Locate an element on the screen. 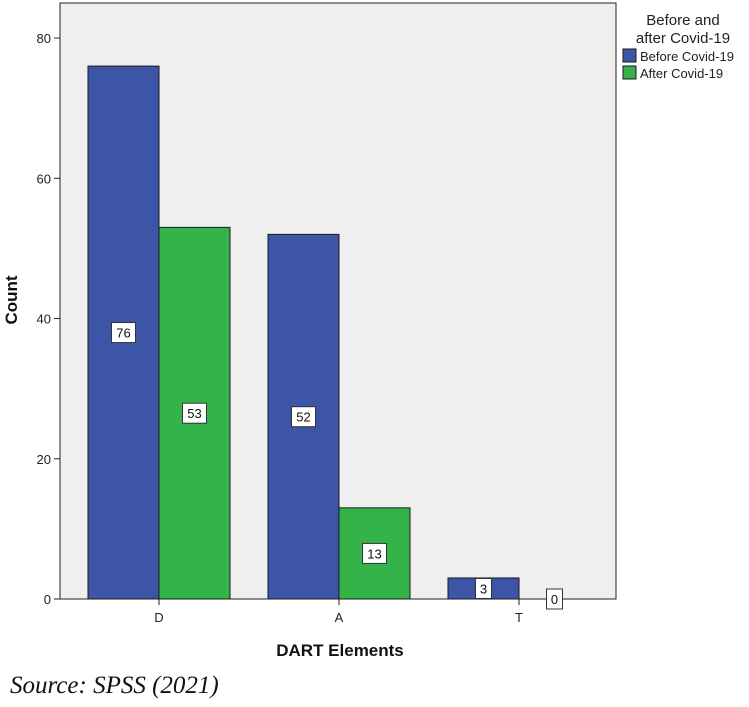 This screenshot has height=707, width=749. data-label: 52 is located at coordinates (303, 417).